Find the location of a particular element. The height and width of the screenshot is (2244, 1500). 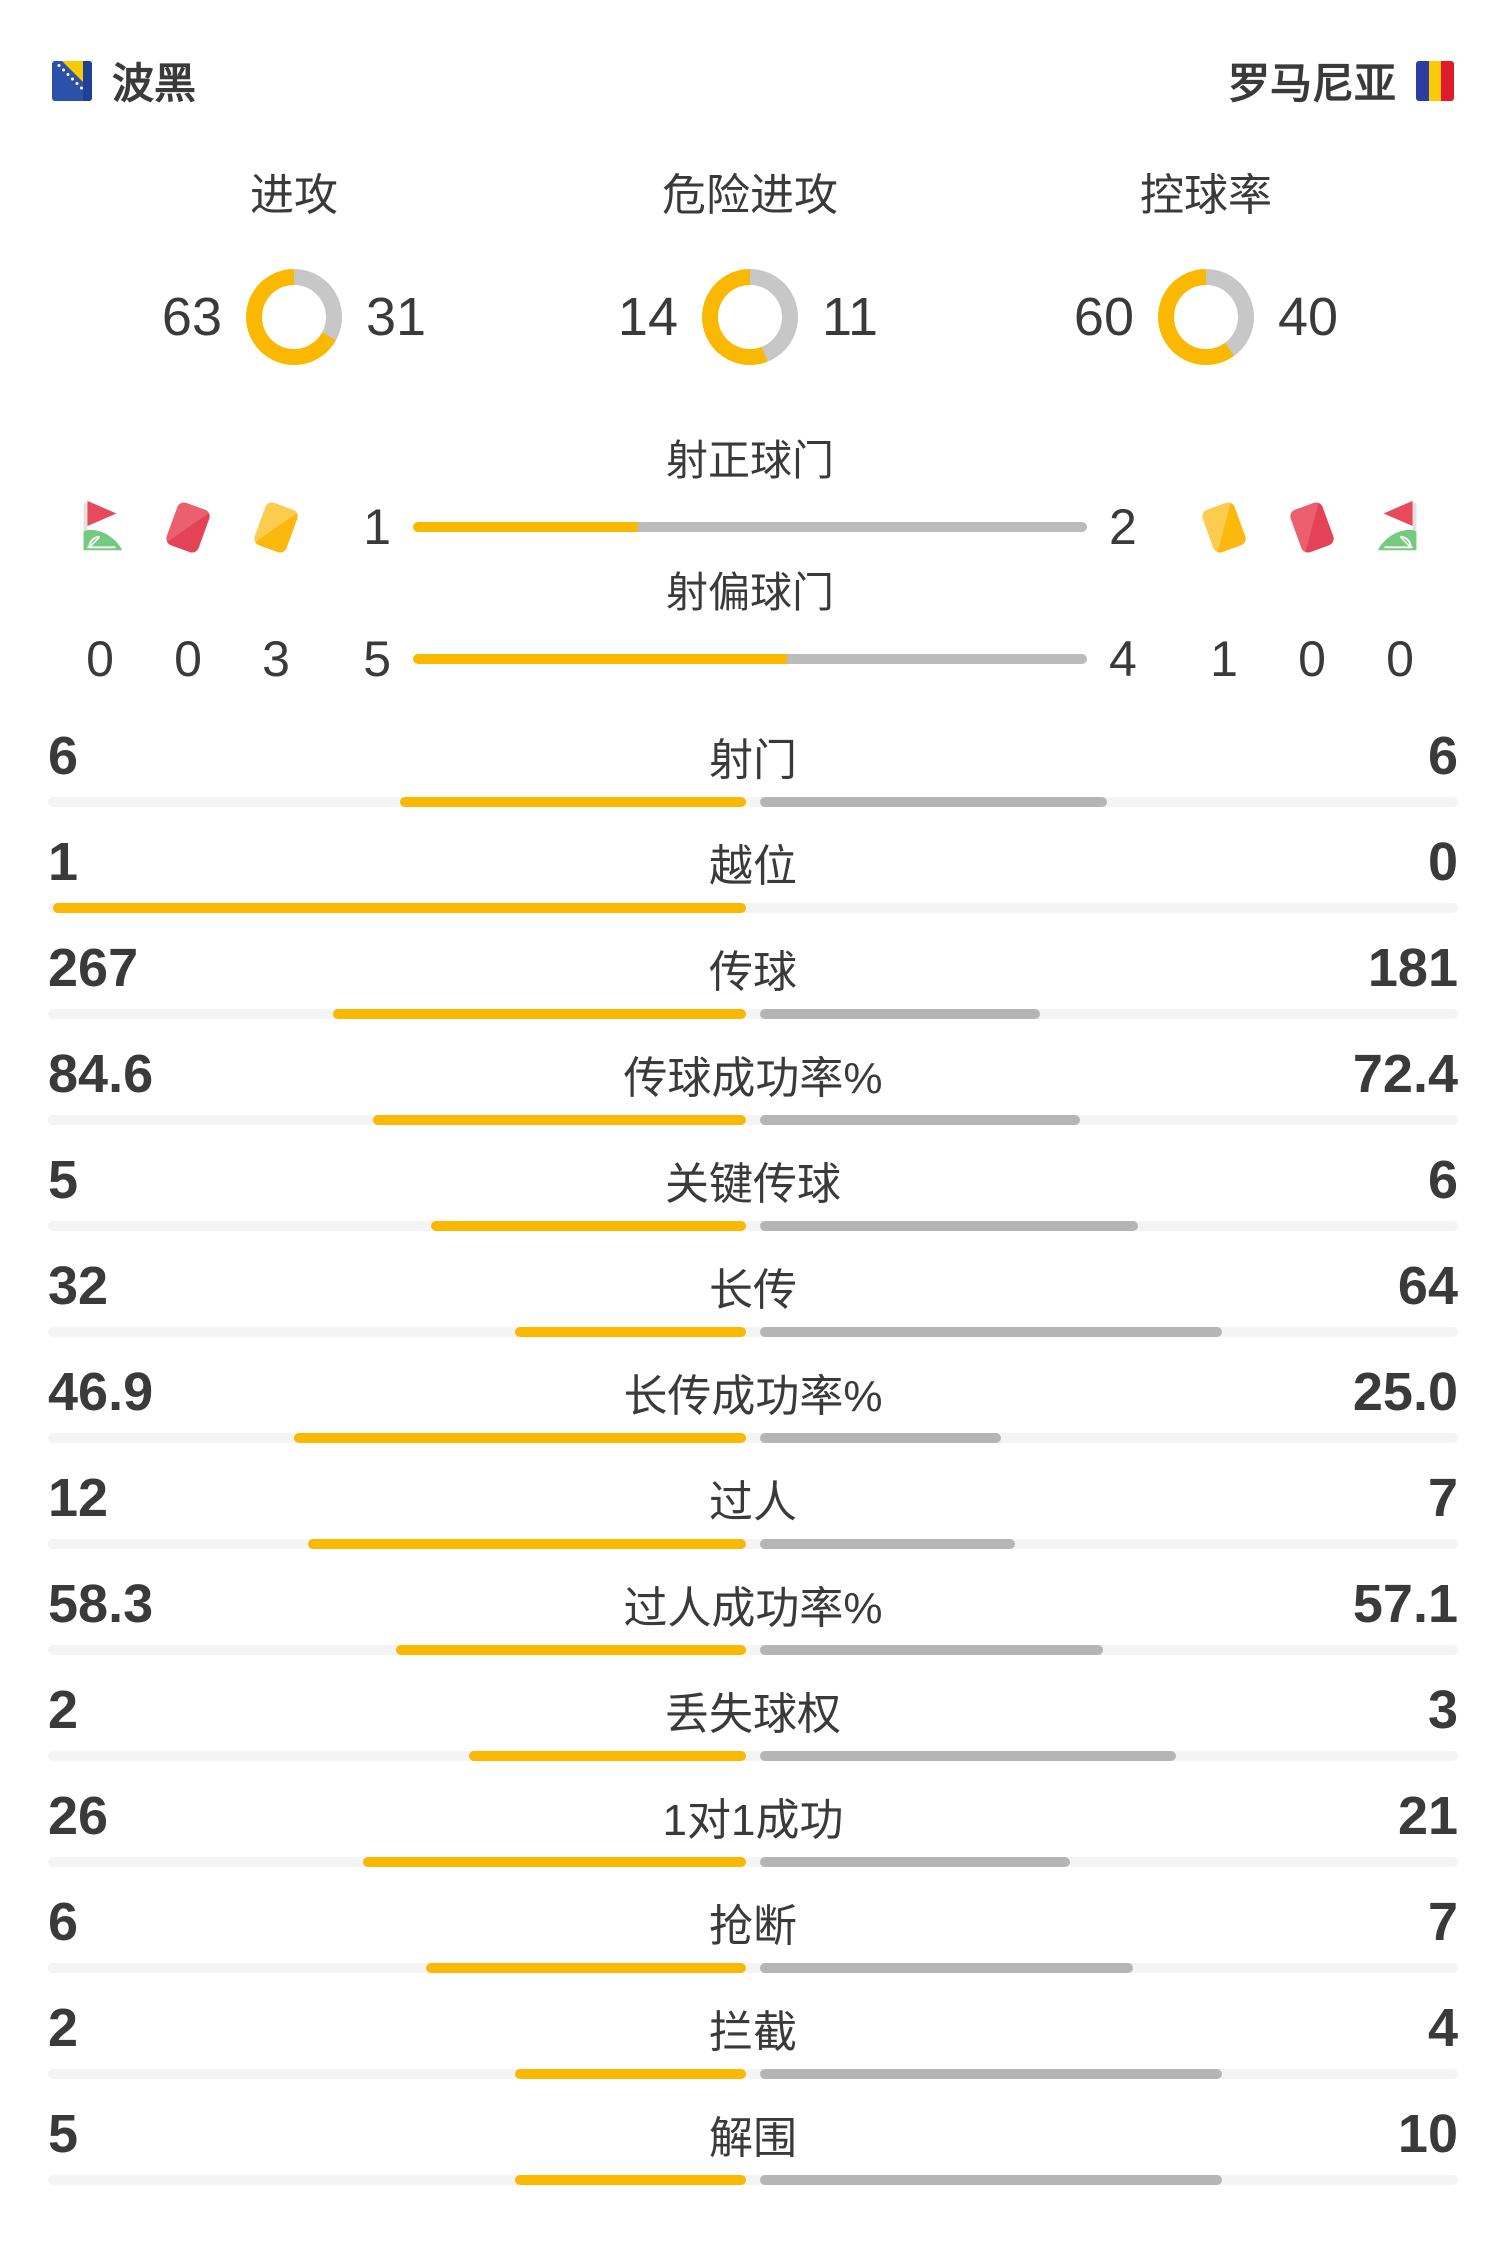

stat-row: 32 长传 64 is located at coordinates (750, 1309).